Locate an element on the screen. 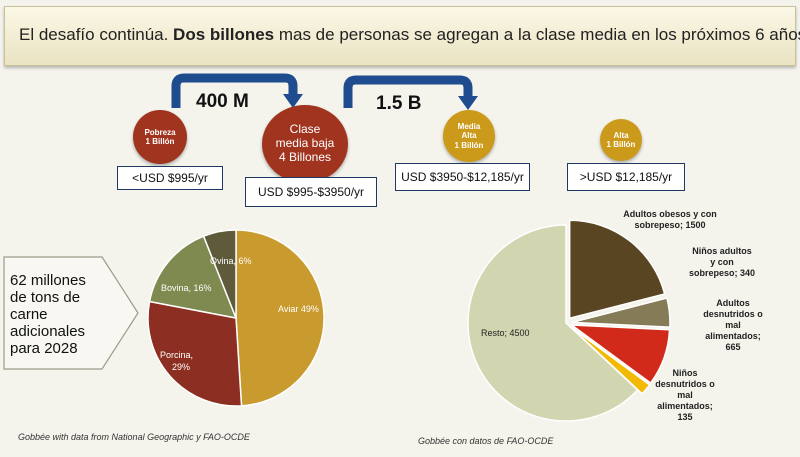 The width and height of the screenshot is (800, 457). meat-callout is located at coordinates (71, 313).